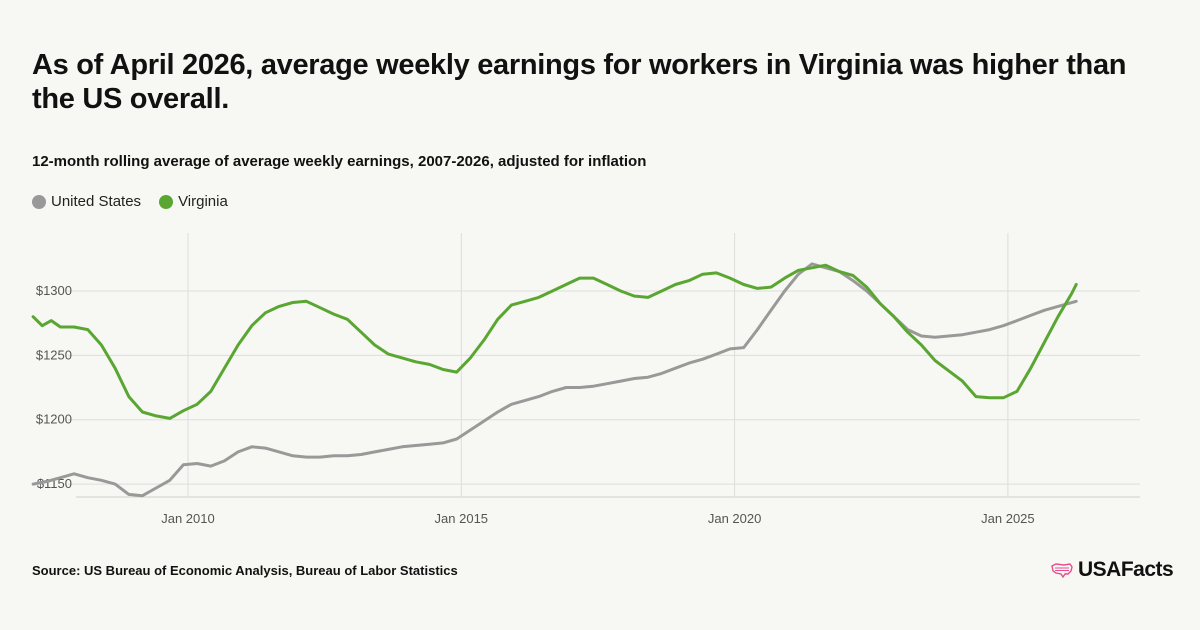  I want to click on y-tick-label: $1250, so click(54, 354).